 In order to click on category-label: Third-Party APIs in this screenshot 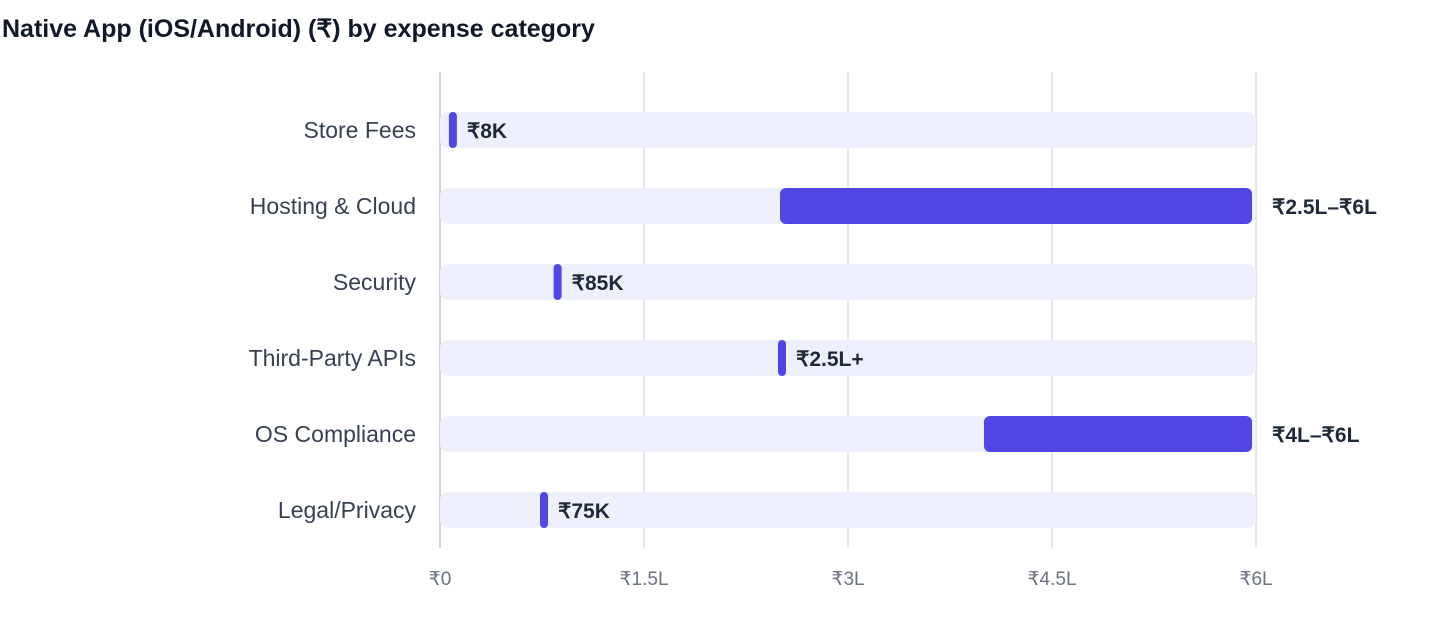, I will do `click(332, 358)`.